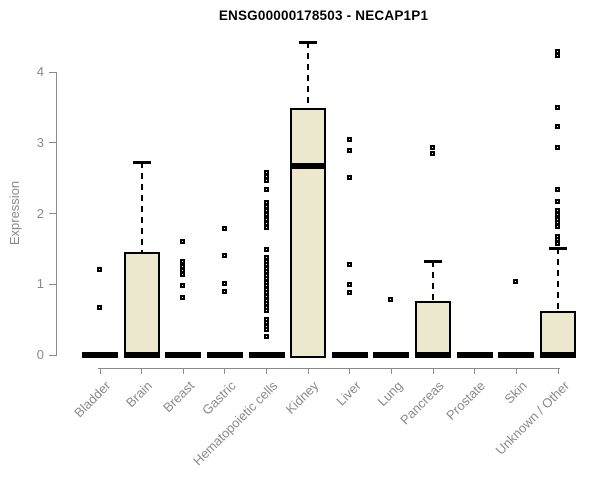 The image size is (600, 500). I want to click on y-axis-line, so click(56, 214).